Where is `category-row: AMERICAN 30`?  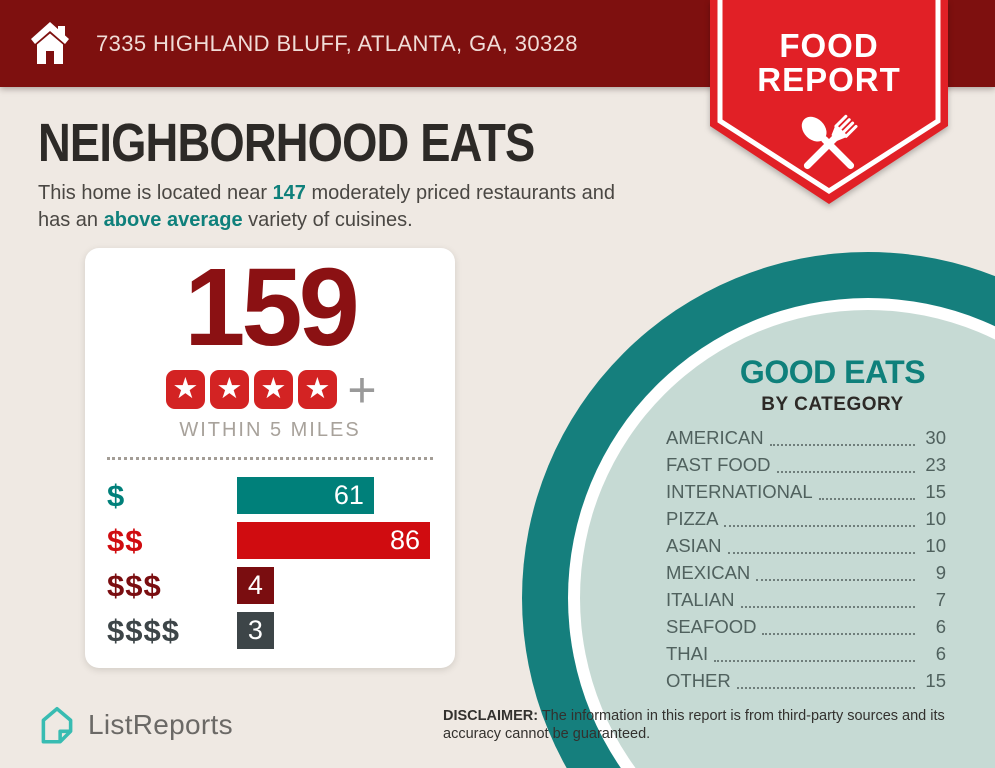 category-row: AMERICAN 30 is located at coordinates (806, 438).